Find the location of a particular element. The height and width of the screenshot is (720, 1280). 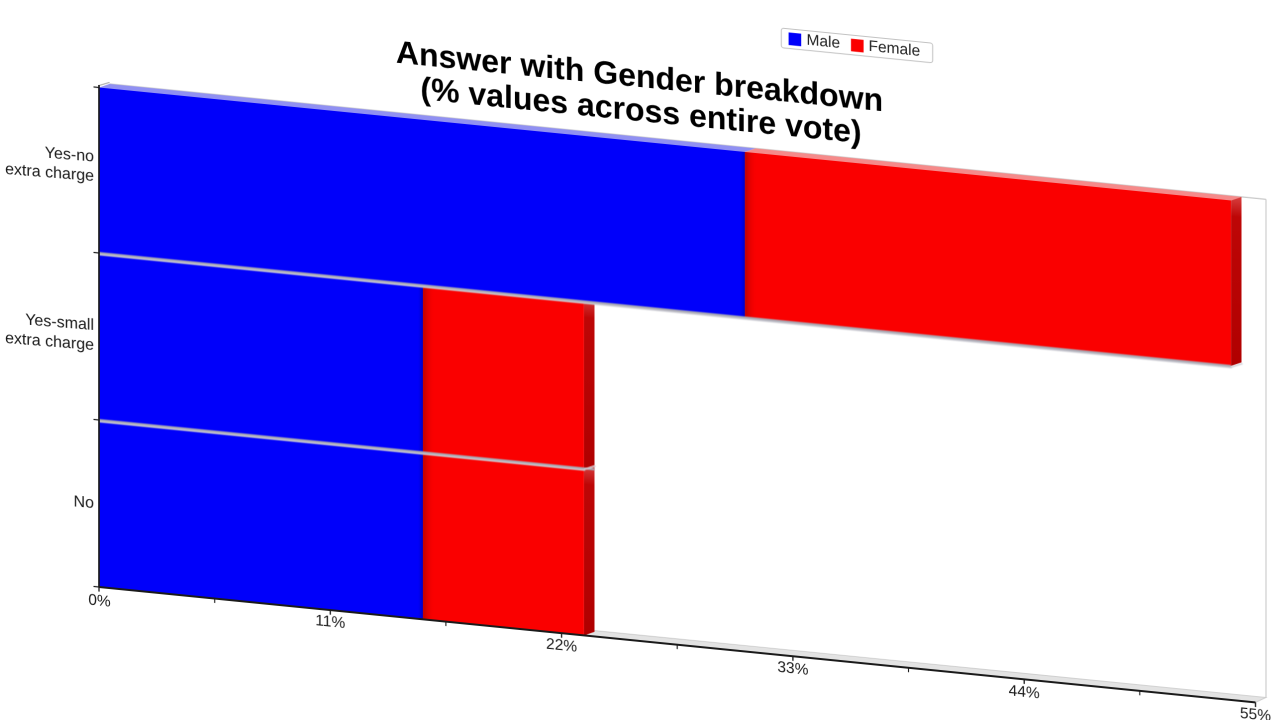

svg-text: 22% is located at coordinates (561, 645).